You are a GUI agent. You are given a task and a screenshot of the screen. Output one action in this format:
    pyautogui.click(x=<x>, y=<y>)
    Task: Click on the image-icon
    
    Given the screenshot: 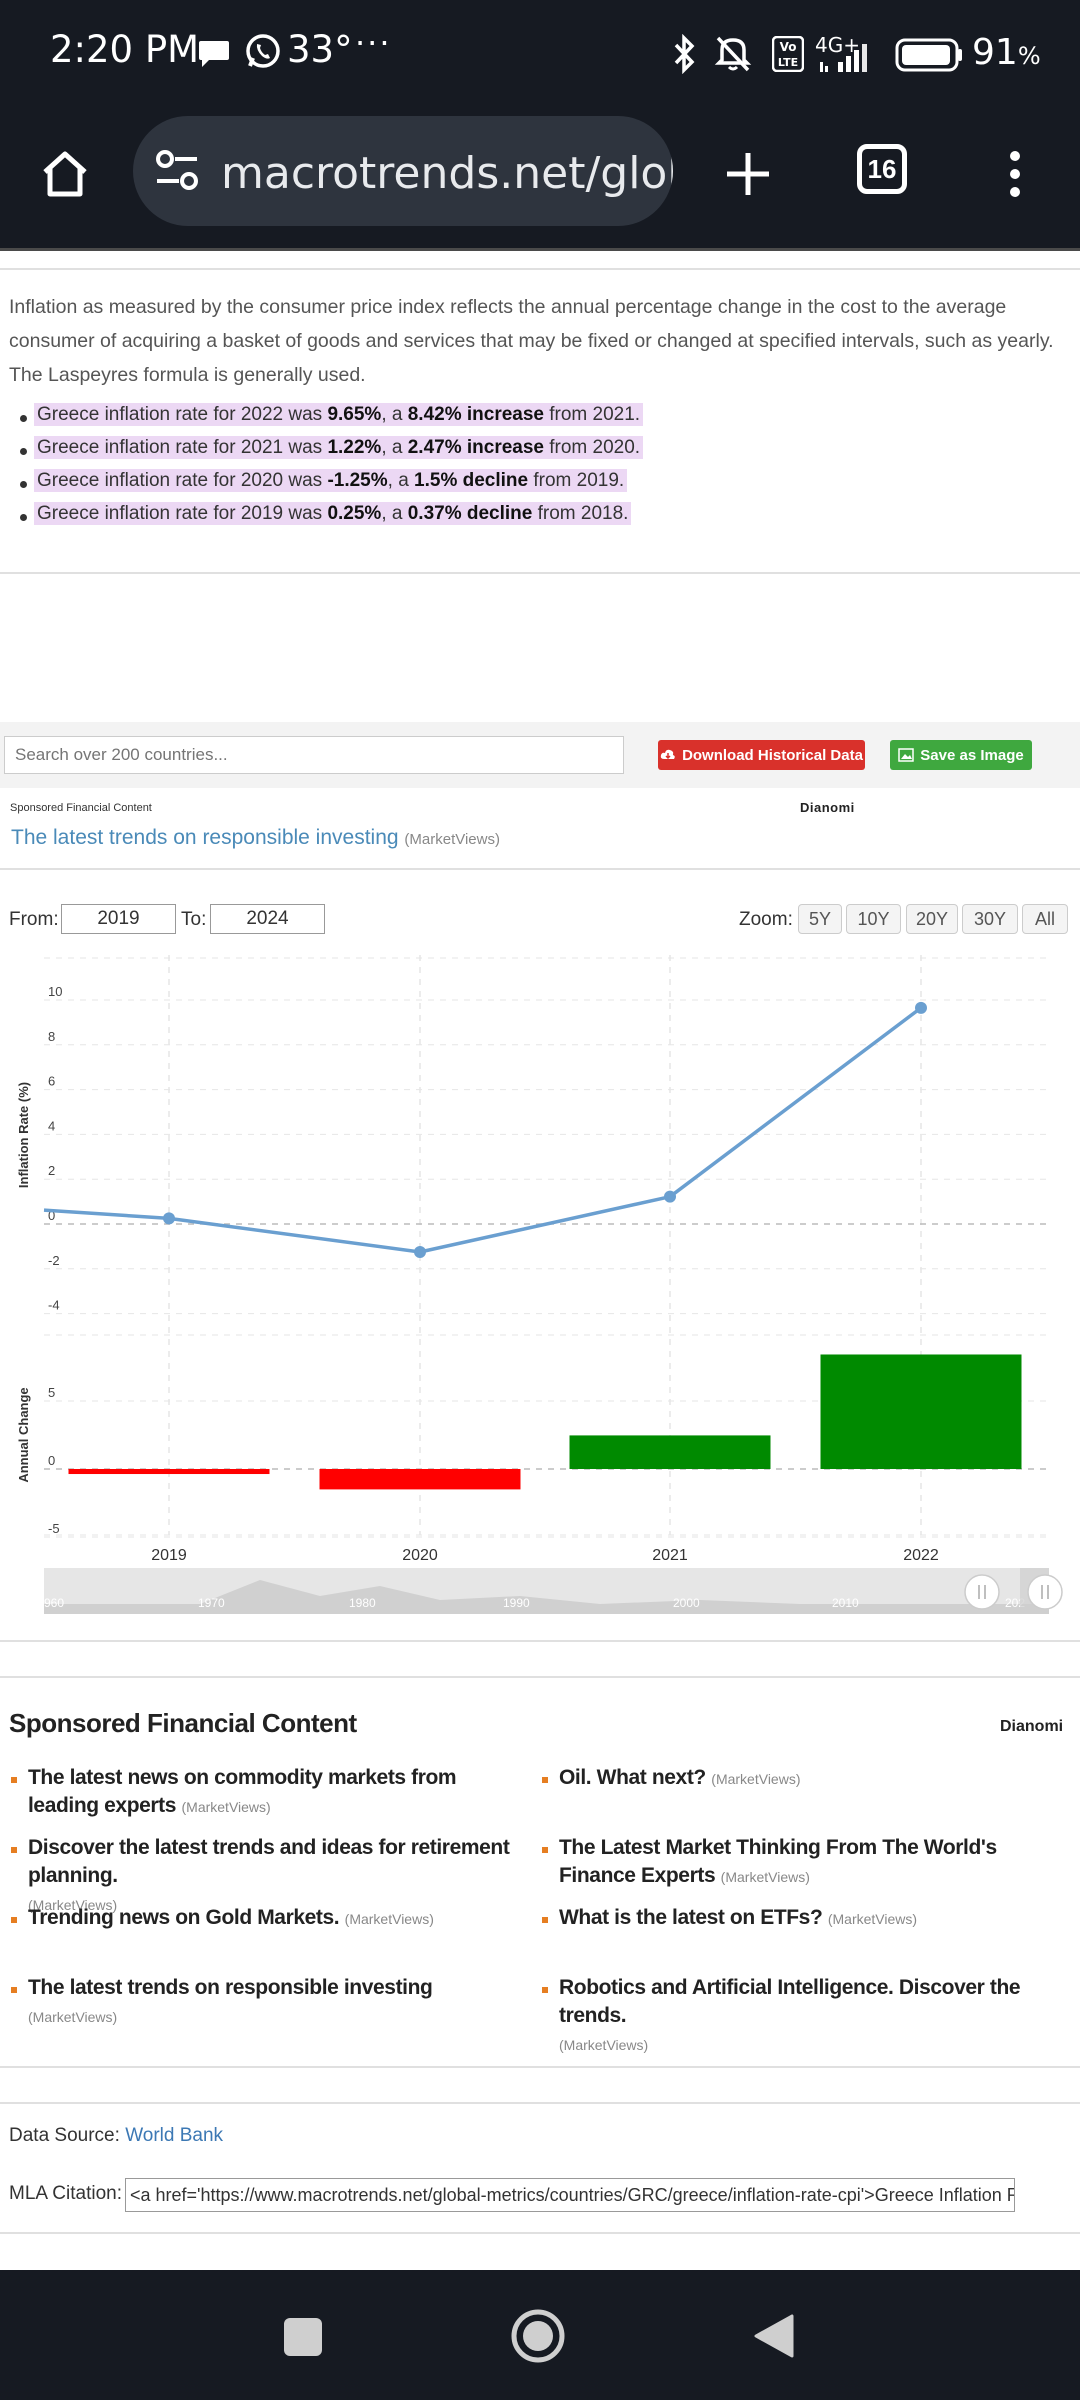 What is the action you would take?
    pyautogui.click(x=906, y=755)
    